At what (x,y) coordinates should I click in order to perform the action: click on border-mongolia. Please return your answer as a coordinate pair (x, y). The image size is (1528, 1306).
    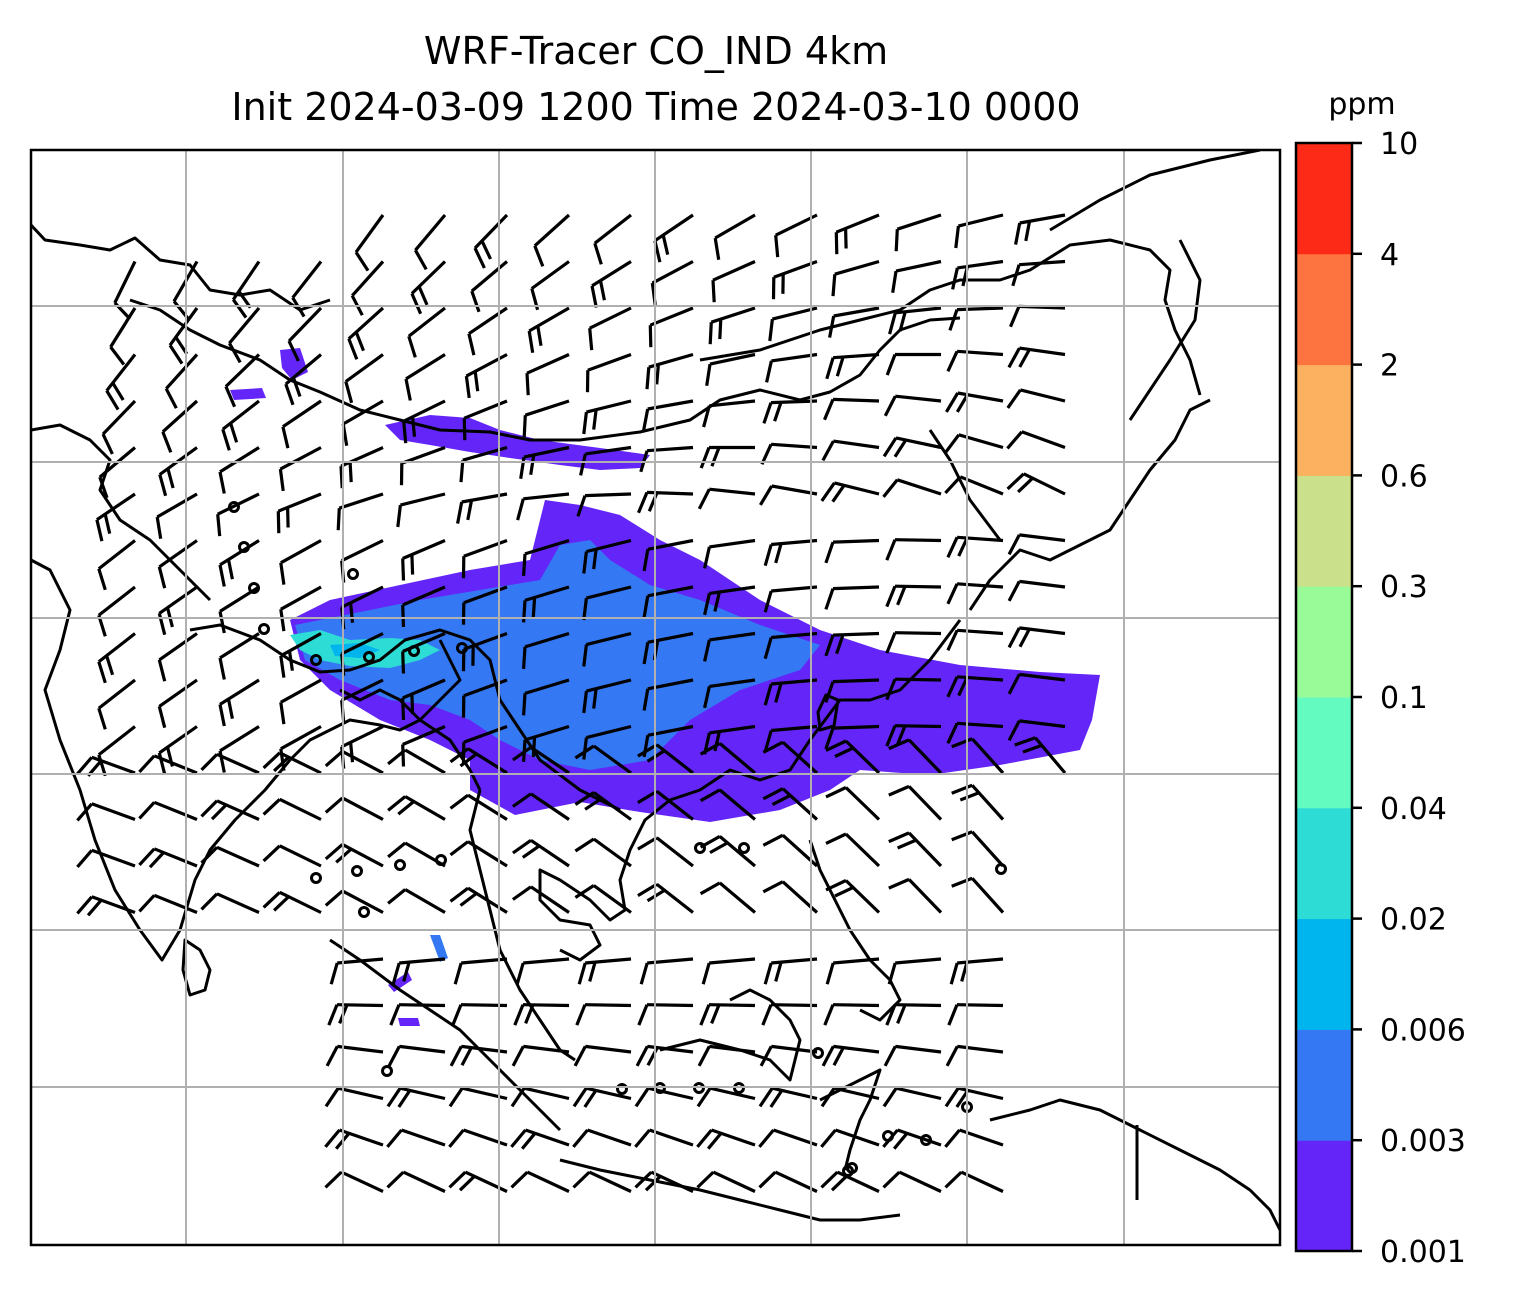
    Looking at the image, I should click on (950, 317).